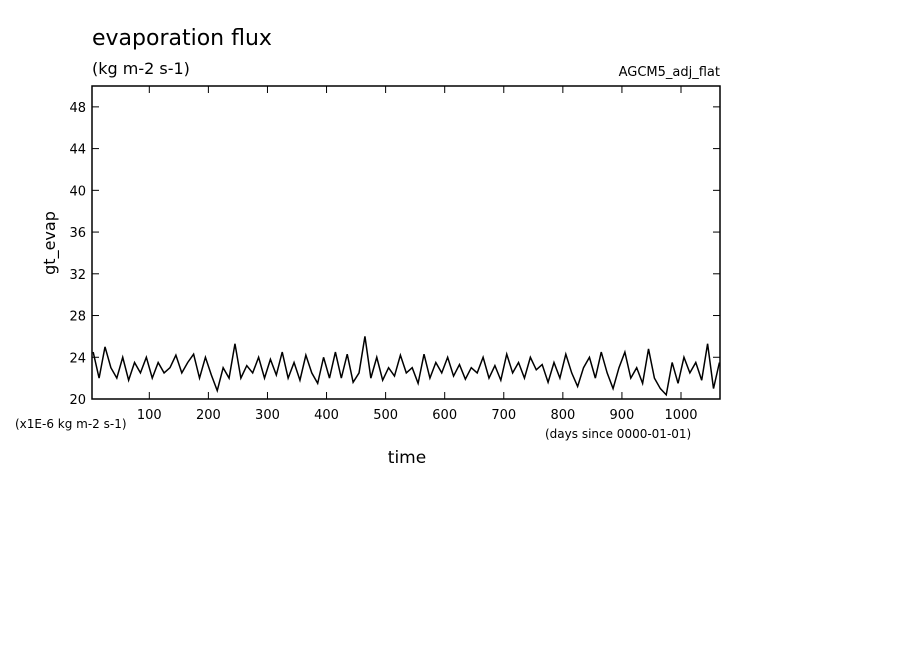 The width and height of the screenshot is (904, 658). Describe the element at coordinates (77, 233) in the screenshot. I see `y-tick-label: 36` at that location.